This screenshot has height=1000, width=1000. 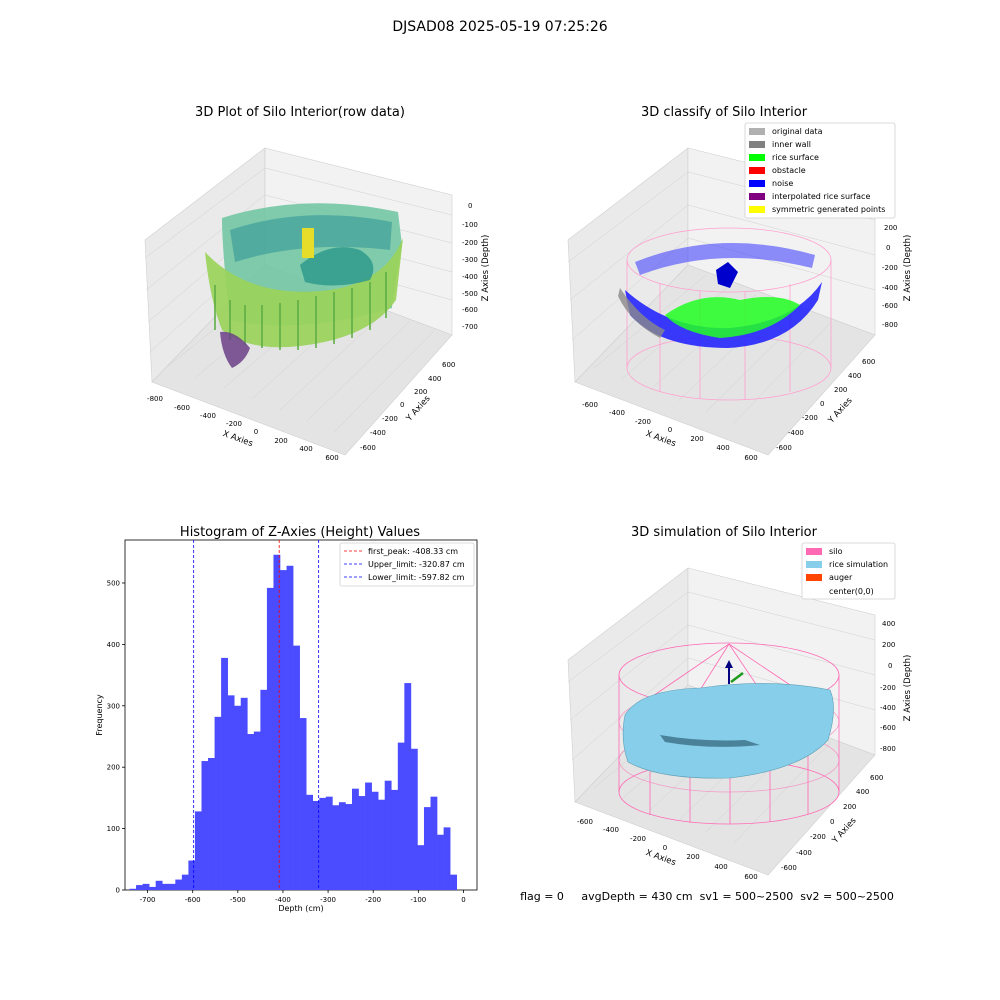 I want to click on simulation-legend-swatch, so click(x=814, y=564).